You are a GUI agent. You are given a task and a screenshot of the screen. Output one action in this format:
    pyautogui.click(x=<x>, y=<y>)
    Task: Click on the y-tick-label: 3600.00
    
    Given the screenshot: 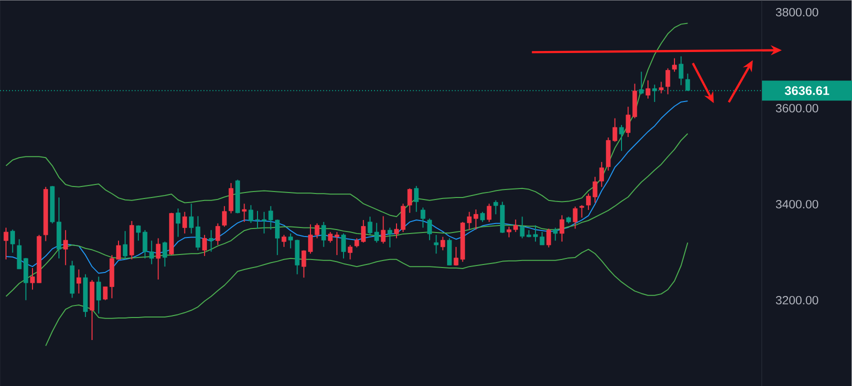 What is the action you would take?
    pyautogui.click(x=797, y=108)
    